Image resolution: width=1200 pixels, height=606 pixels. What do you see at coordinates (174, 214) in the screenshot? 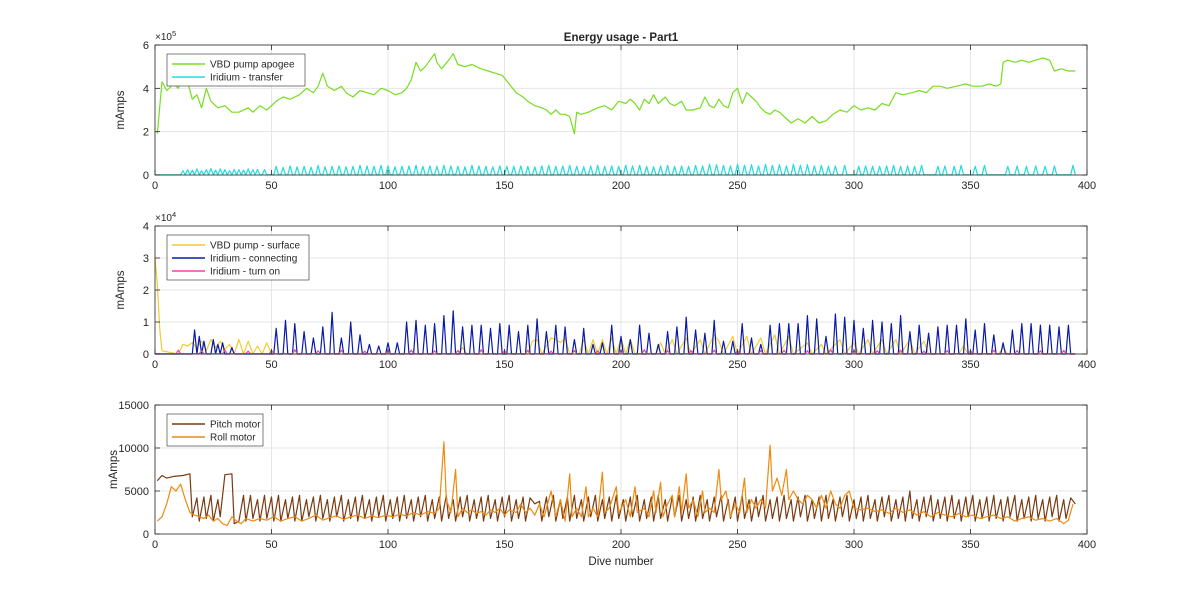
I see `y-exponent-power: 4` at bounding box center [174, 214].